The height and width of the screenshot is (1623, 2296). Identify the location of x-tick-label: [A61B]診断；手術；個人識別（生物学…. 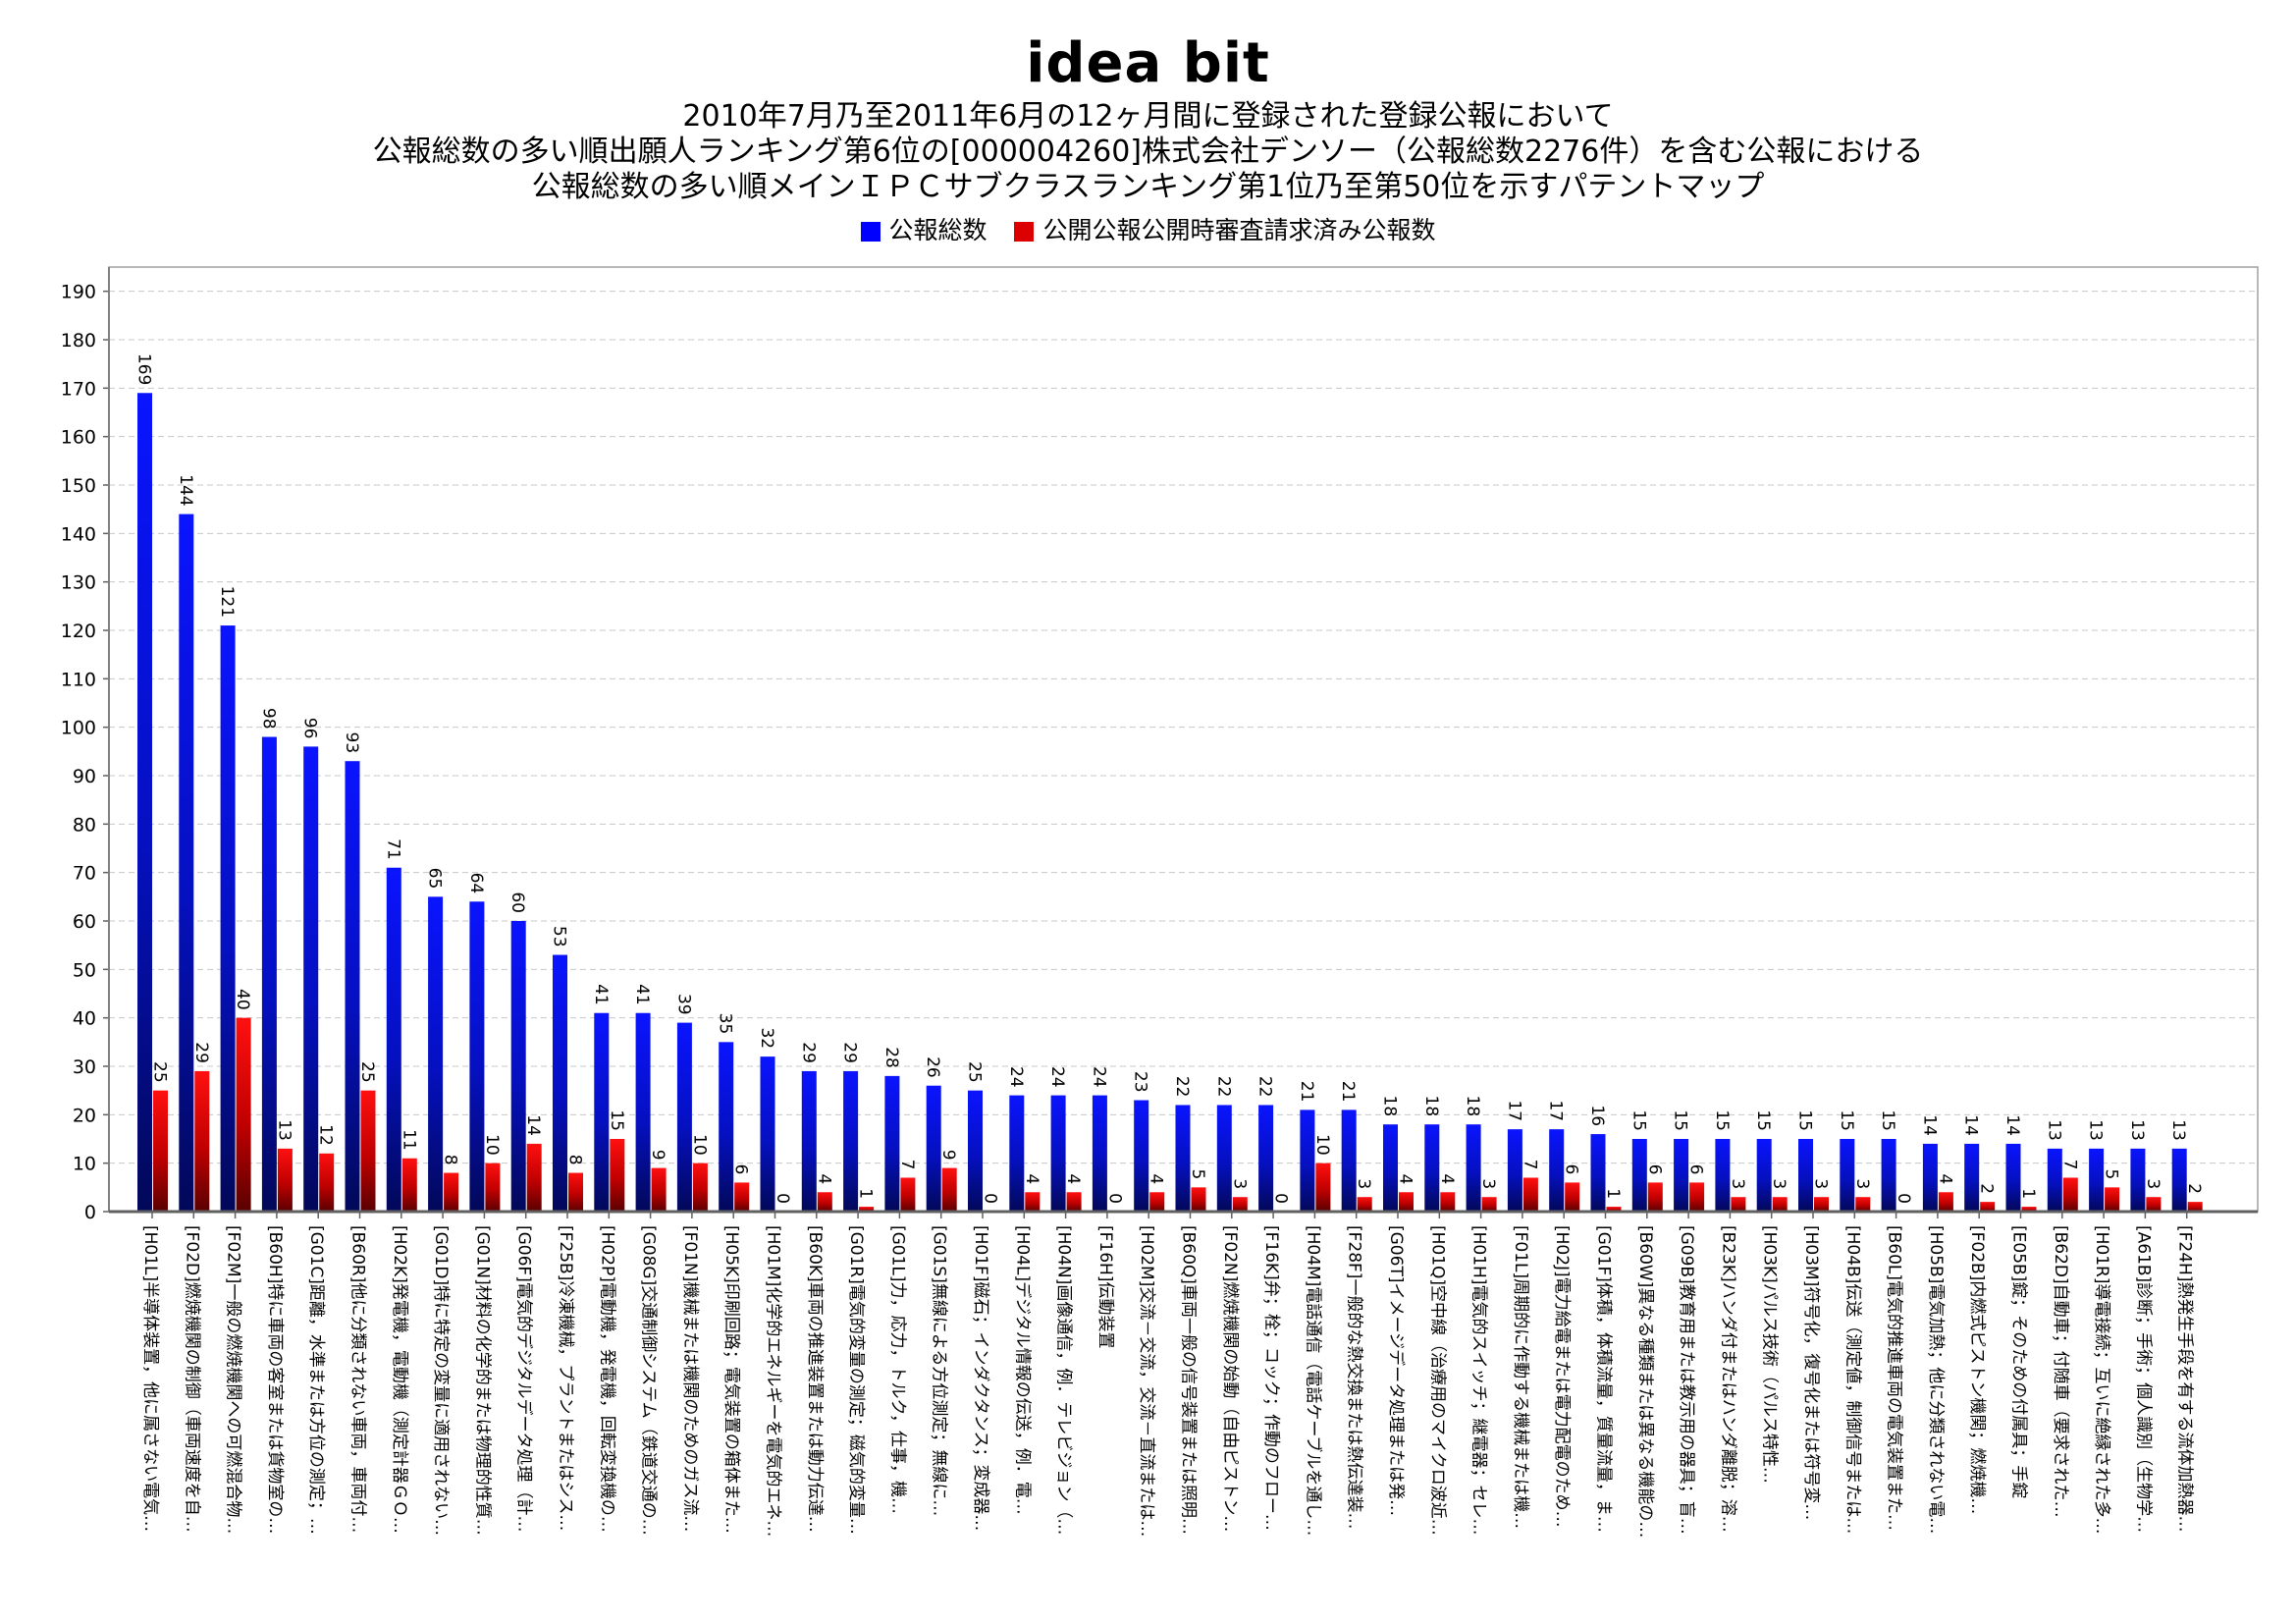
(2143, 1379).